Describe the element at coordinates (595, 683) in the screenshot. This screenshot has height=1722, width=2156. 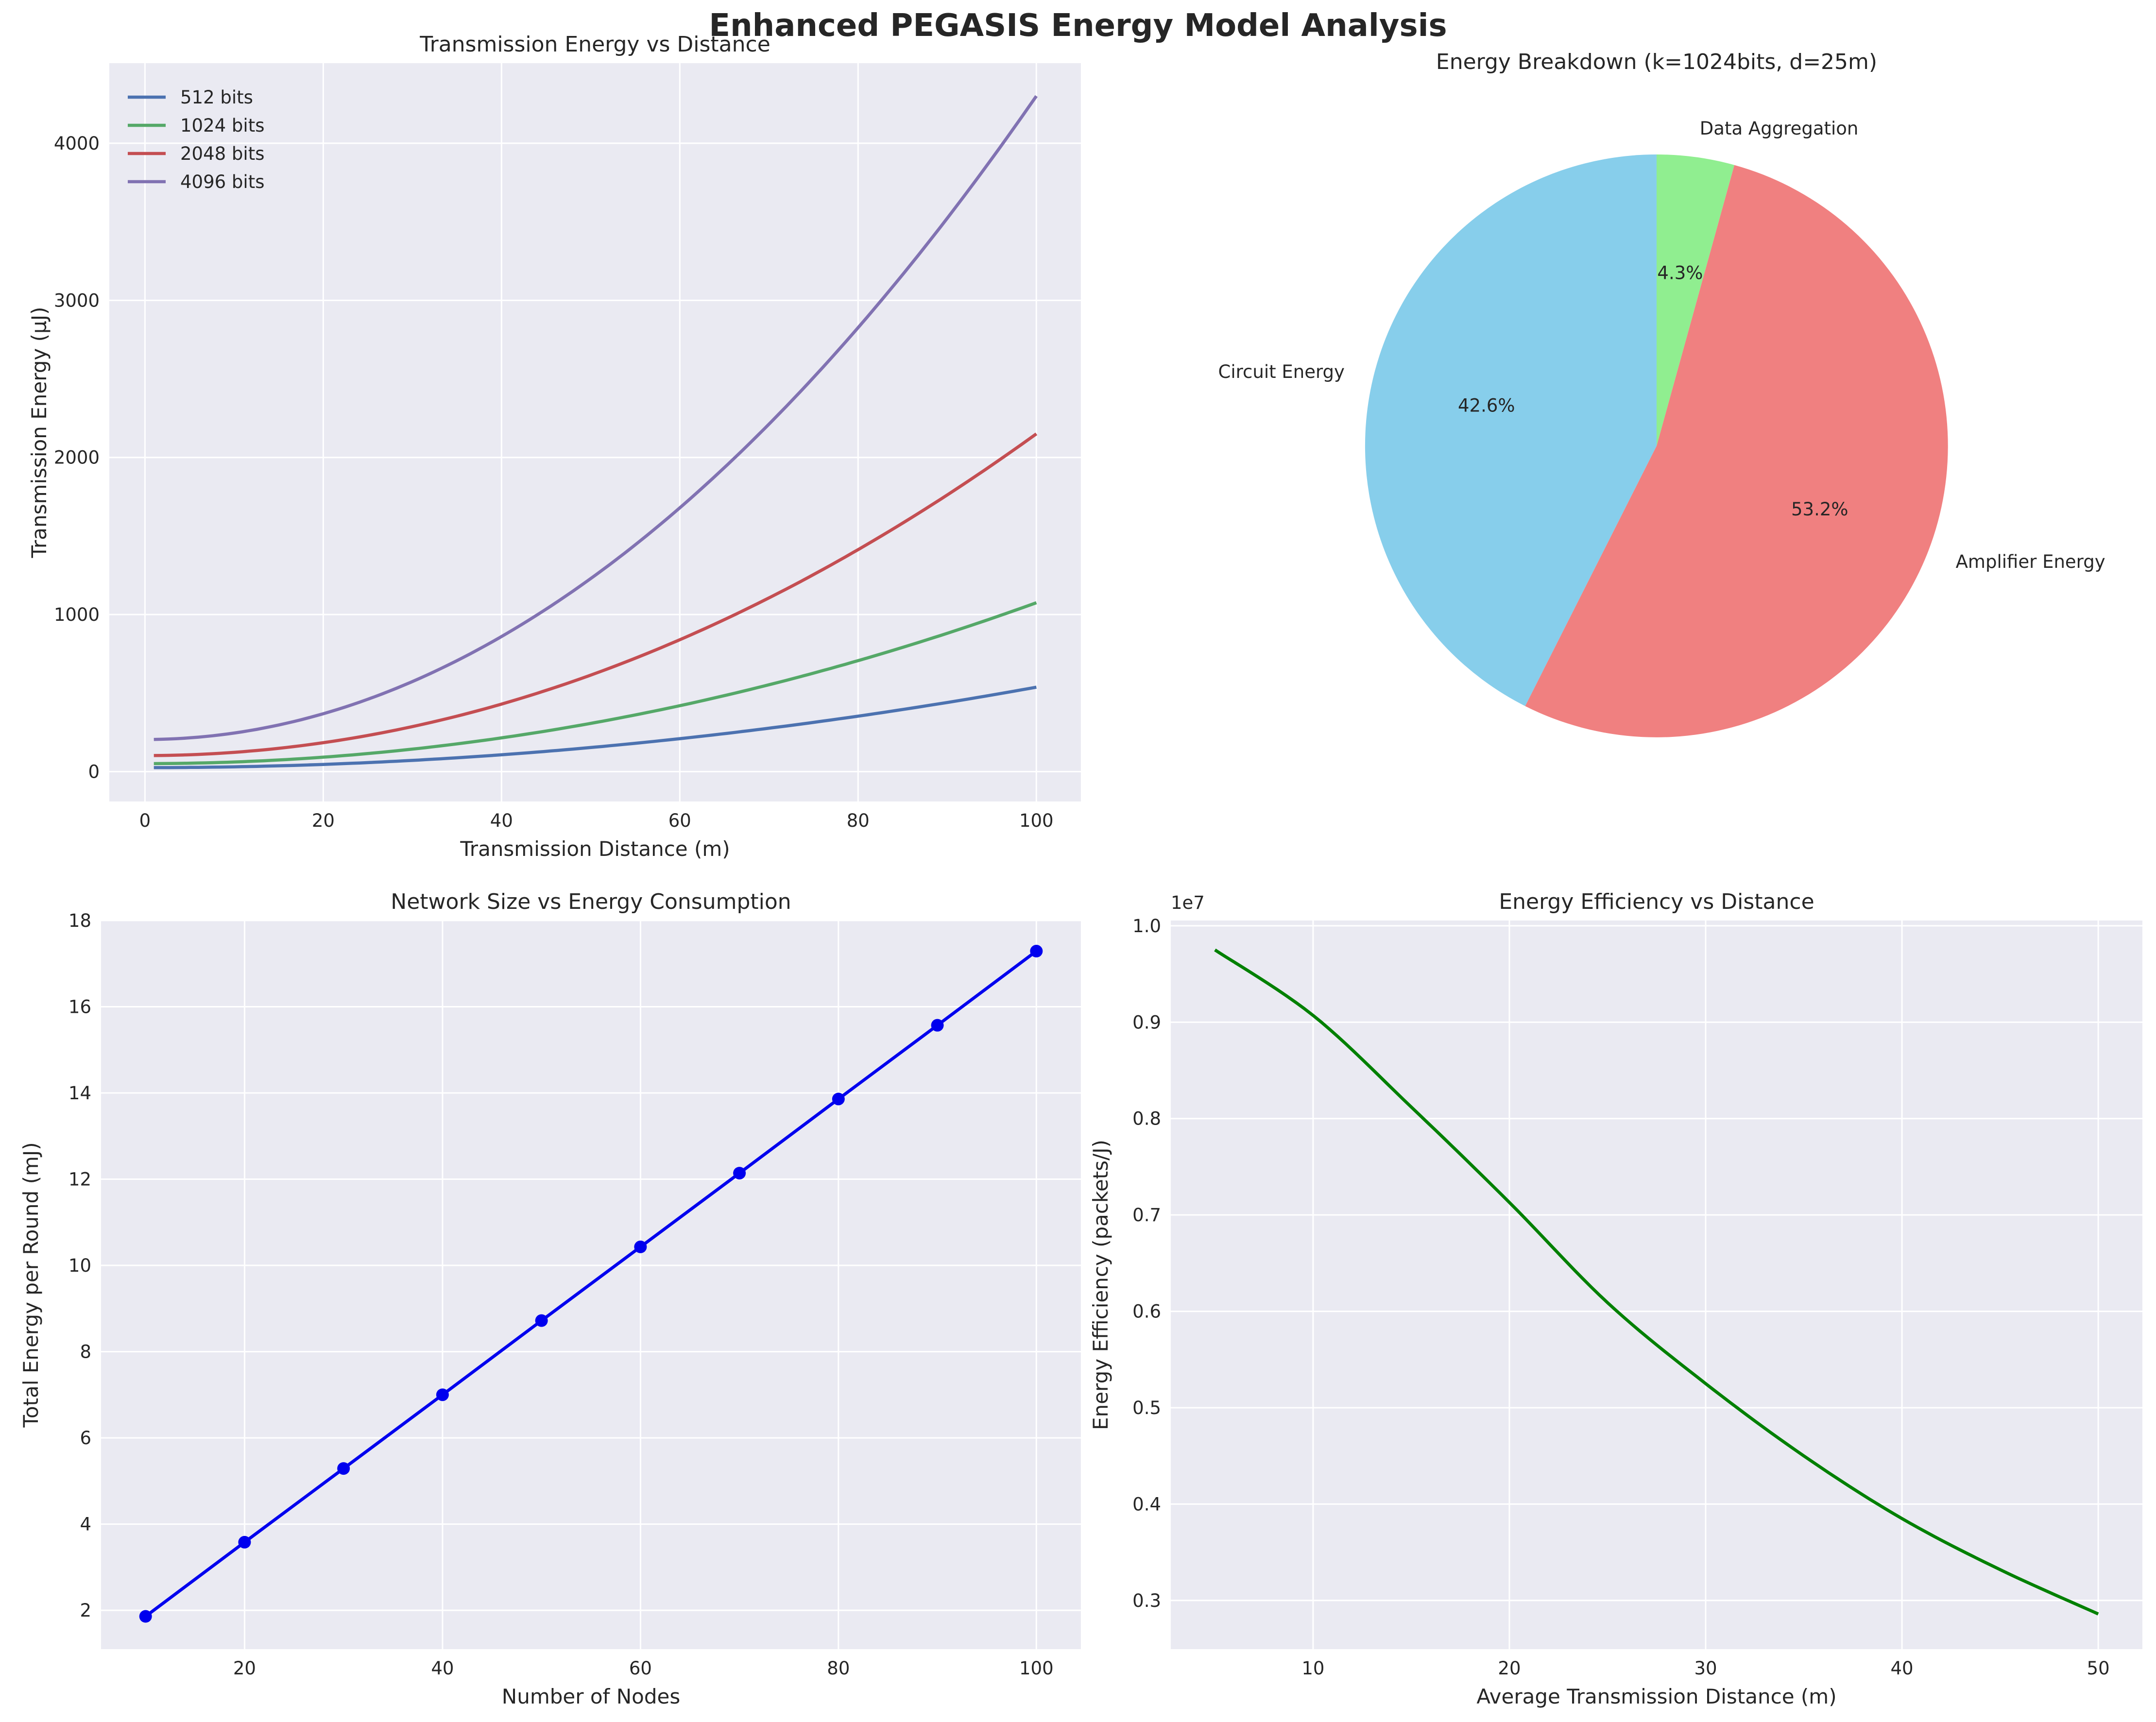
I see `series-line-1024-bits` at that location.